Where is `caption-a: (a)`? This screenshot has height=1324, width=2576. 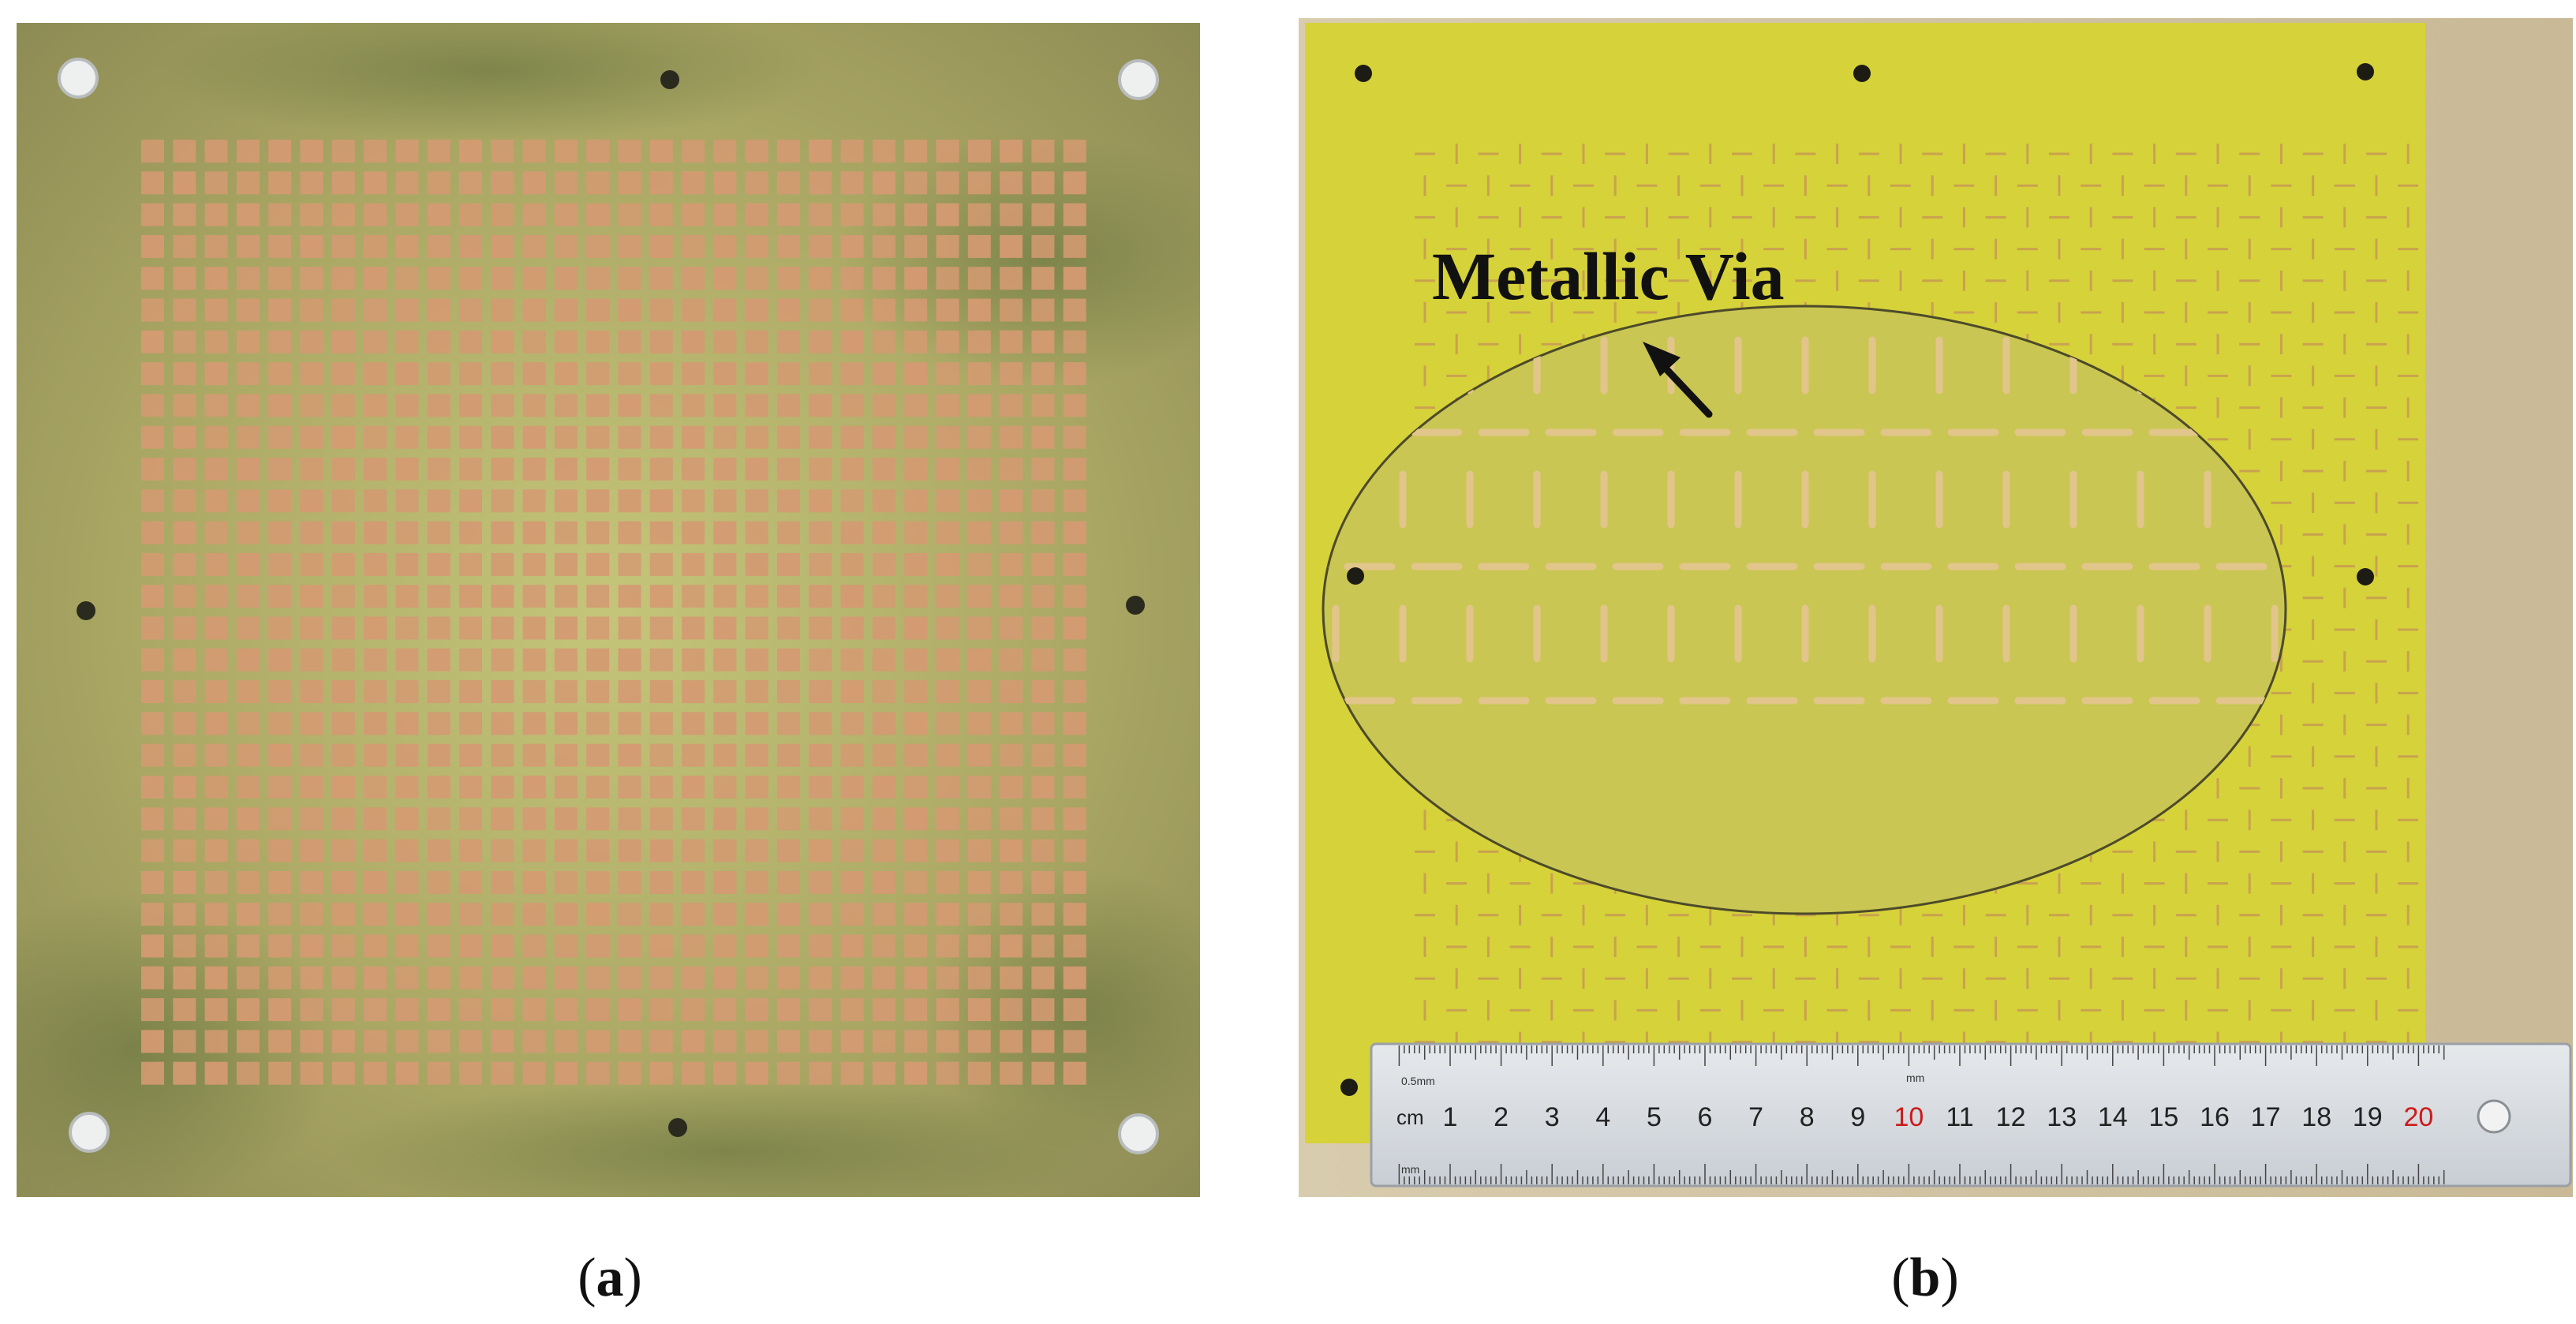
caption-a: (a) is located at coordinates (610, 1278).